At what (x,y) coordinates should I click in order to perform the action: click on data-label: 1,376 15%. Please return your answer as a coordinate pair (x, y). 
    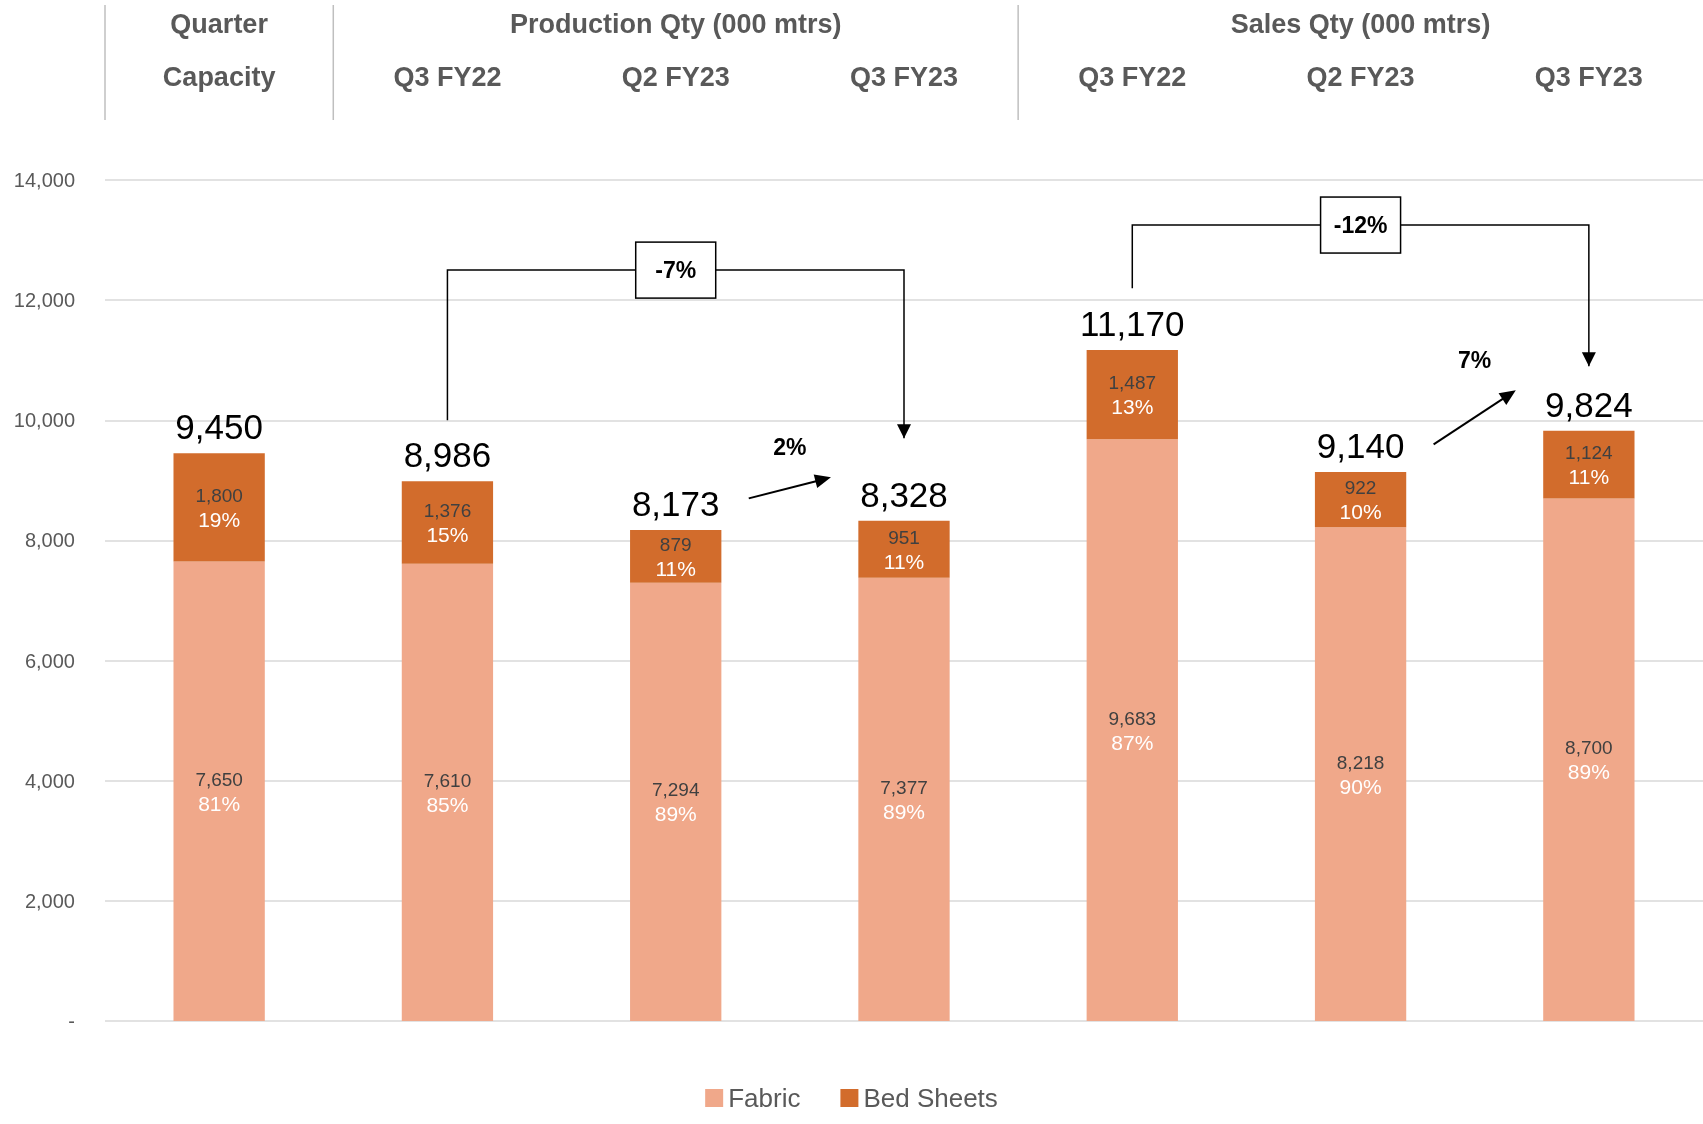
    Looking at the image, I should click on (447, 523).